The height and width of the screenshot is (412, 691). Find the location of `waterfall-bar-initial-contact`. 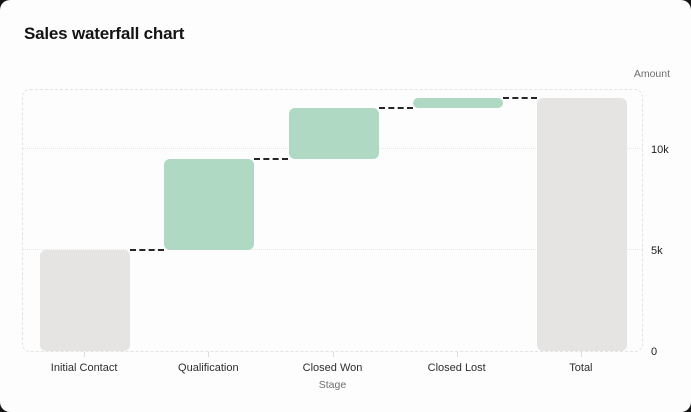

waterfall-bar-initial-contact is located at coordinates (85, 300).